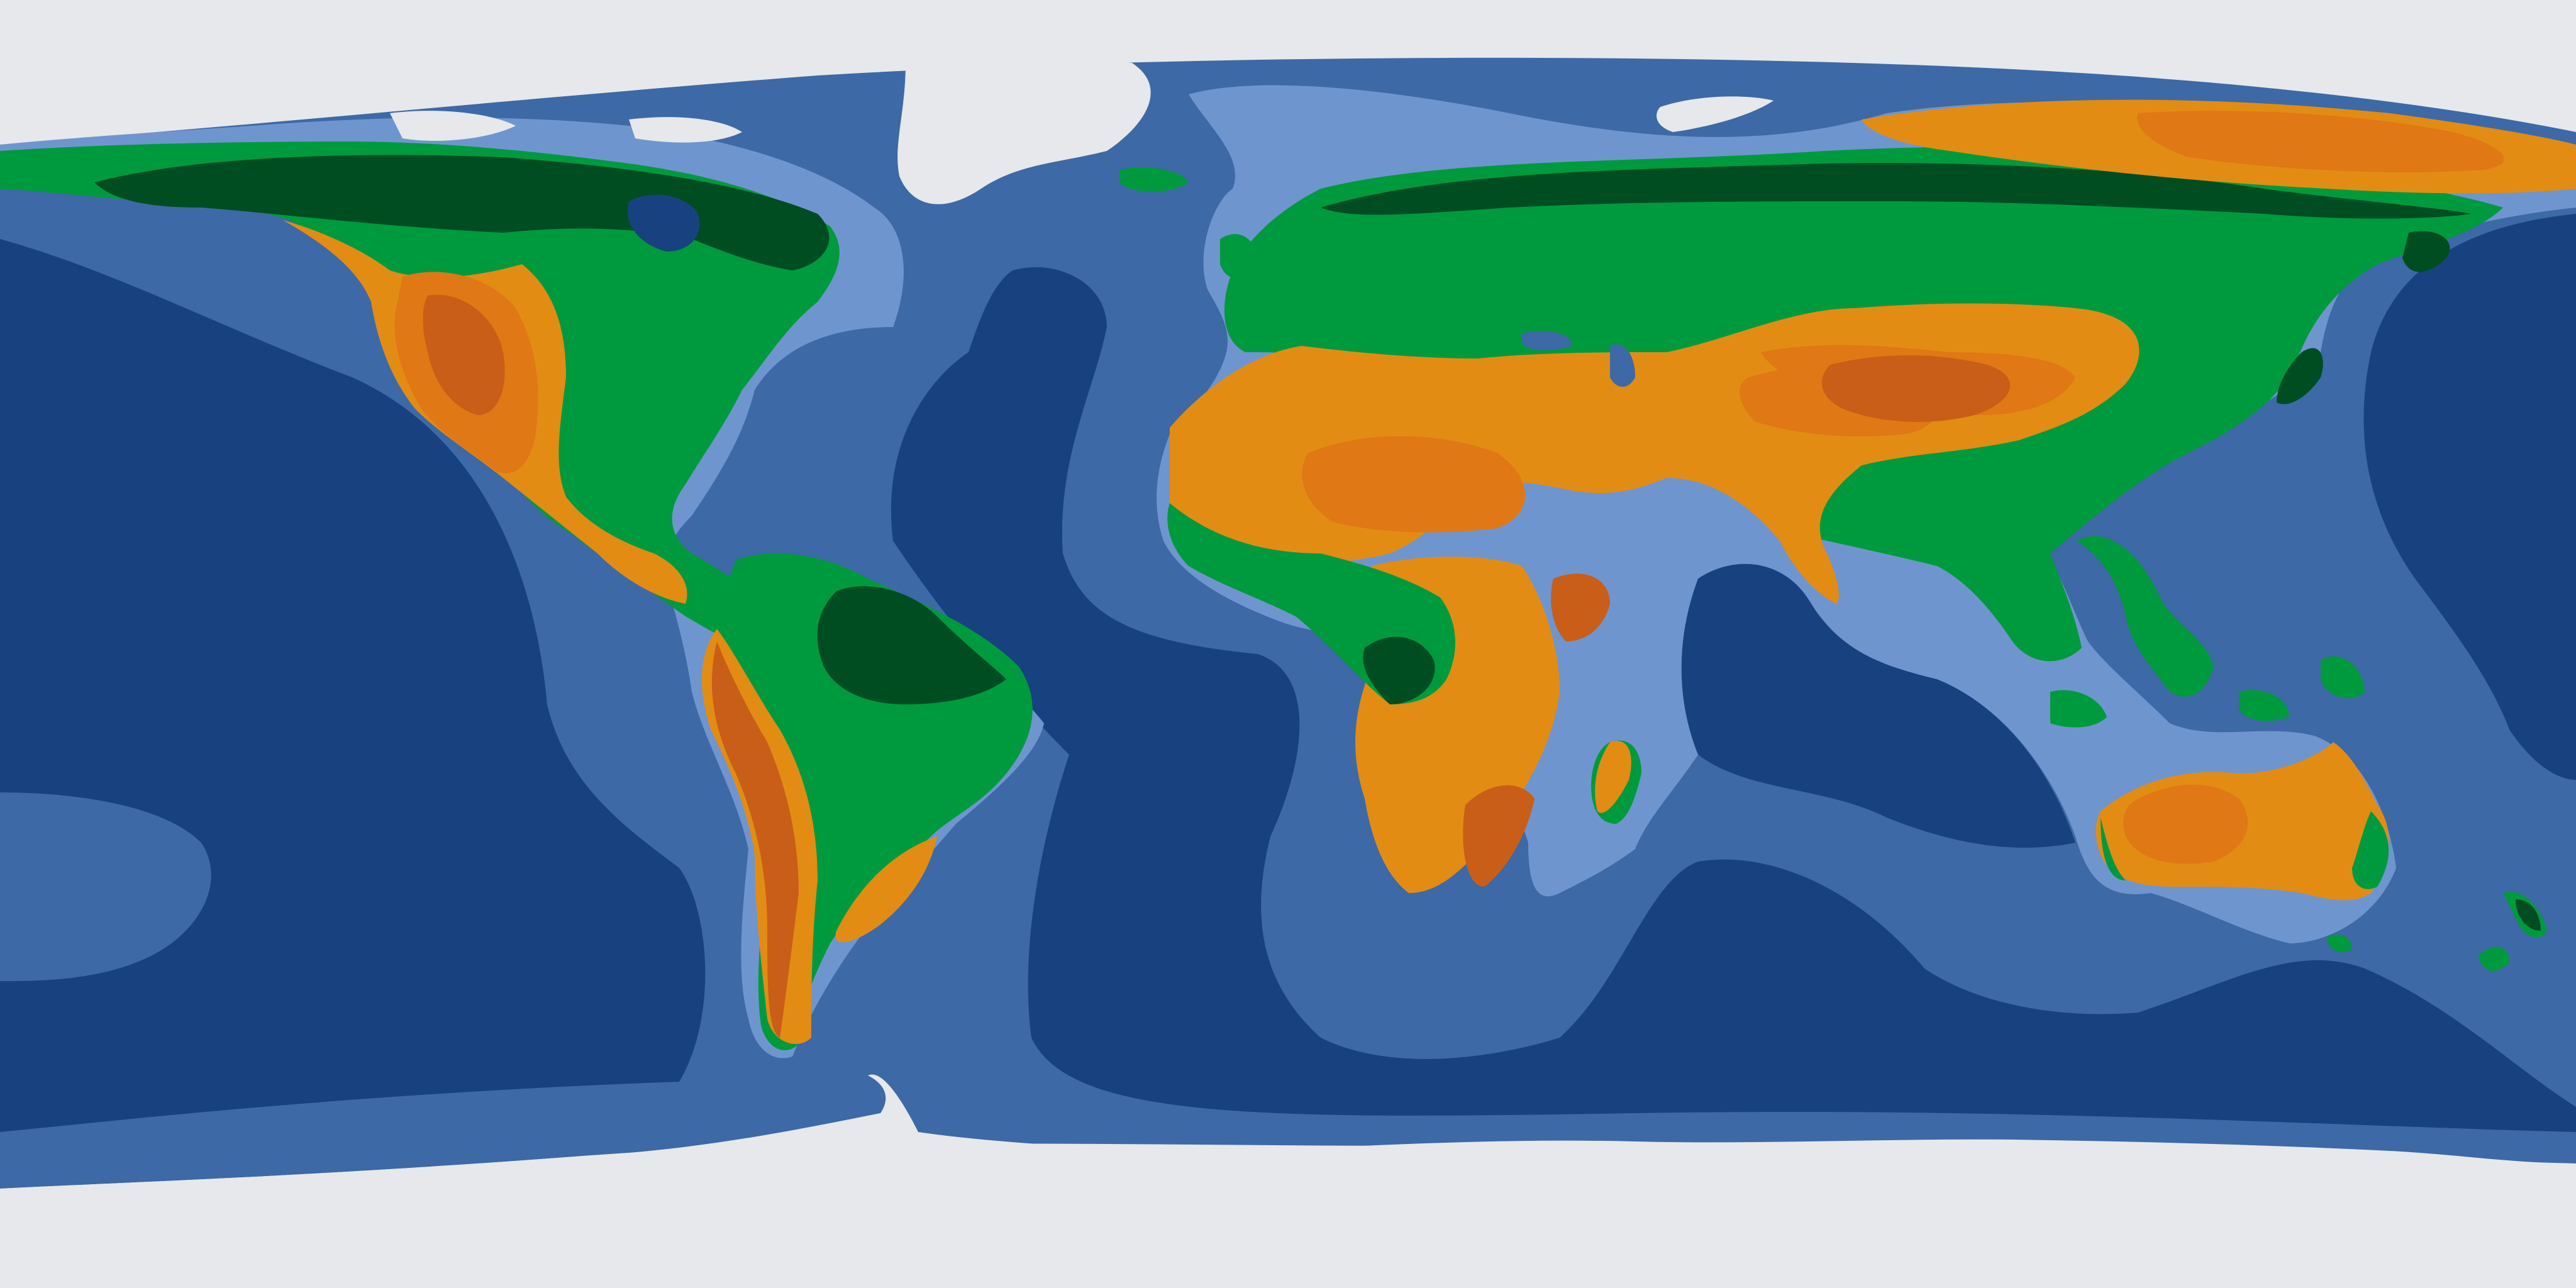 The image size is (2576, 1288). I want to click on madagascar-dry, so click(1613, 777).